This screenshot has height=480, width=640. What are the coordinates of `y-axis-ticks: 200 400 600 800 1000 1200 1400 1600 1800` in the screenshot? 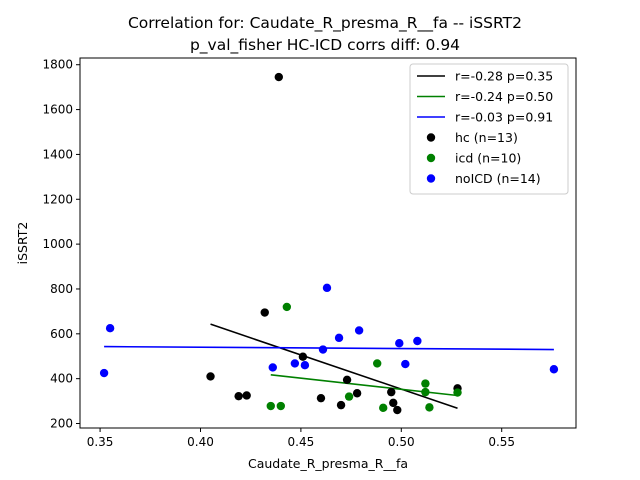 It's located at (61, 244).